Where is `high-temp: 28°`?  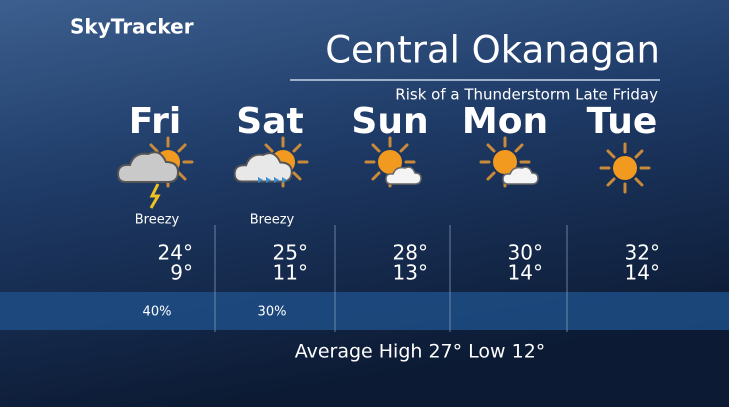 high-temp: 28° is located at coordinates (410, 253).